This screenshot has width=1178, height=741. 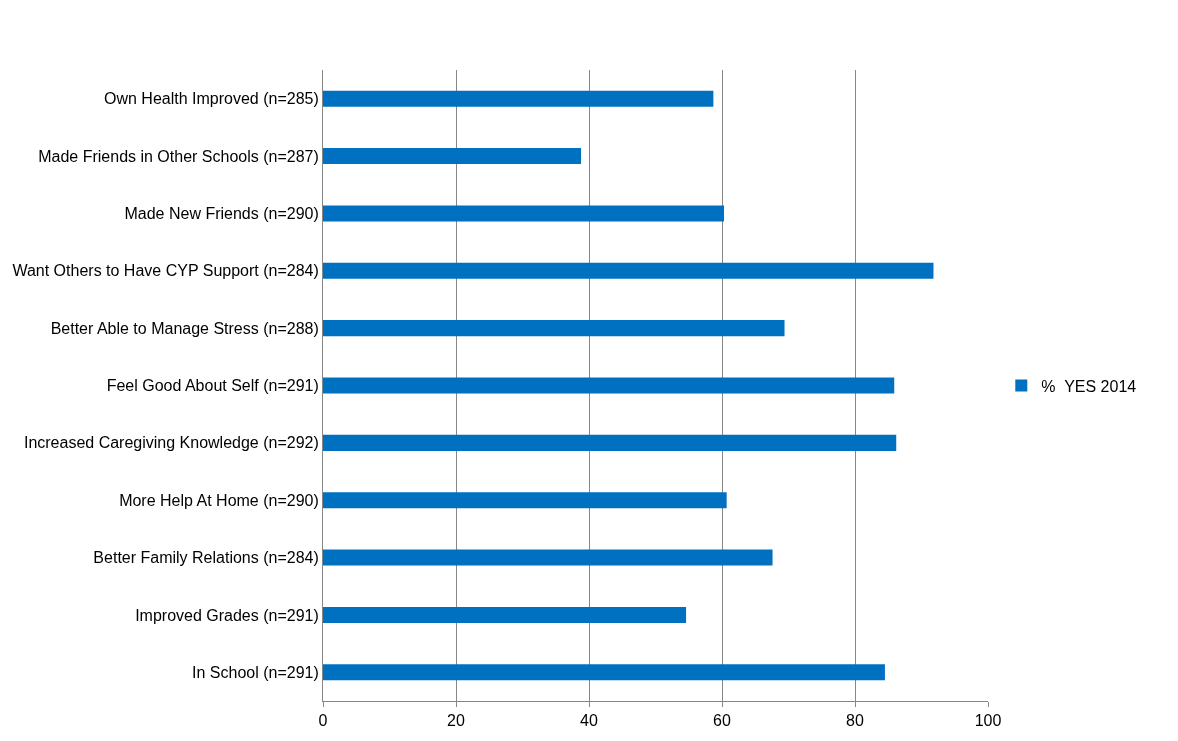 I want to click on y-tick-label: Improved Grades (n=291), so click(x=227, y=615).